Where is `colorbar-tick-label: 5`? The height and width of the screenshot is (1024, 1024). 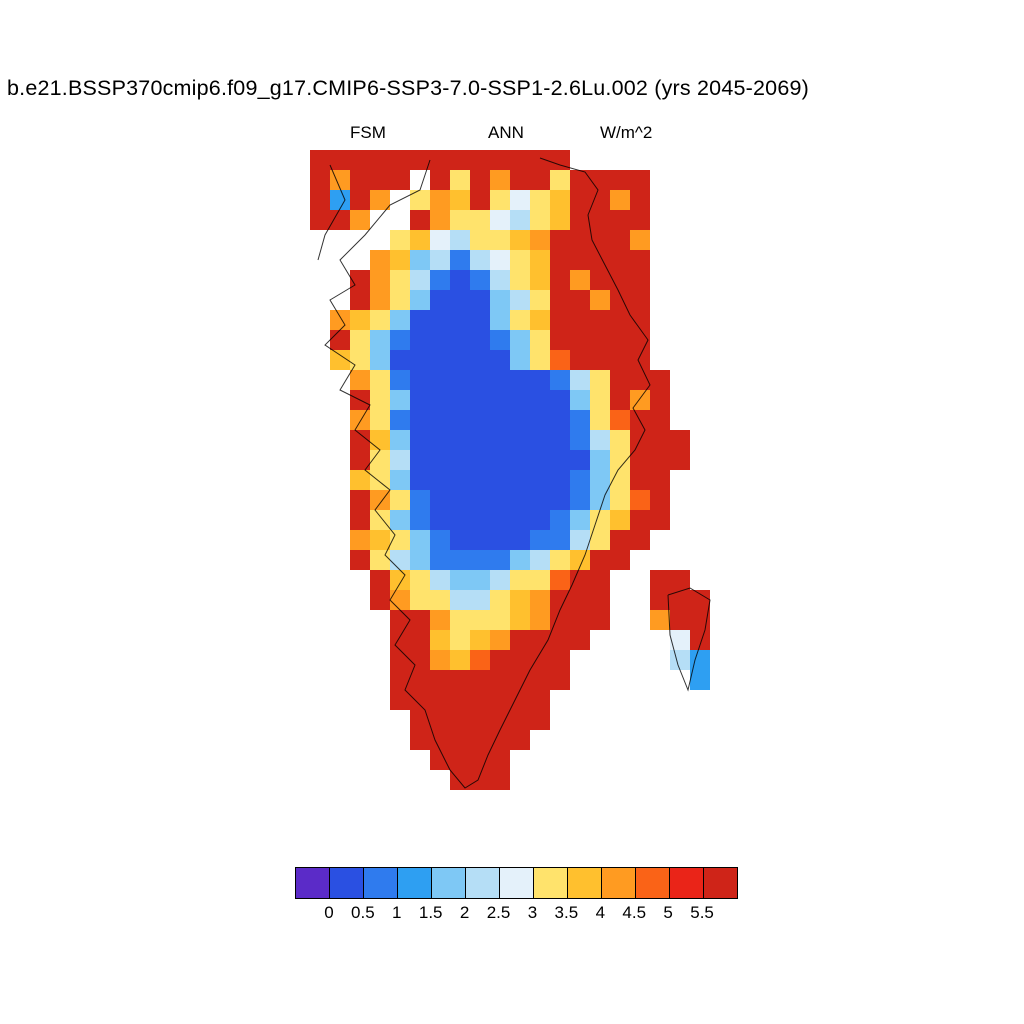 colorbar-tick-label: 5 is located at coordinates (668, 912).